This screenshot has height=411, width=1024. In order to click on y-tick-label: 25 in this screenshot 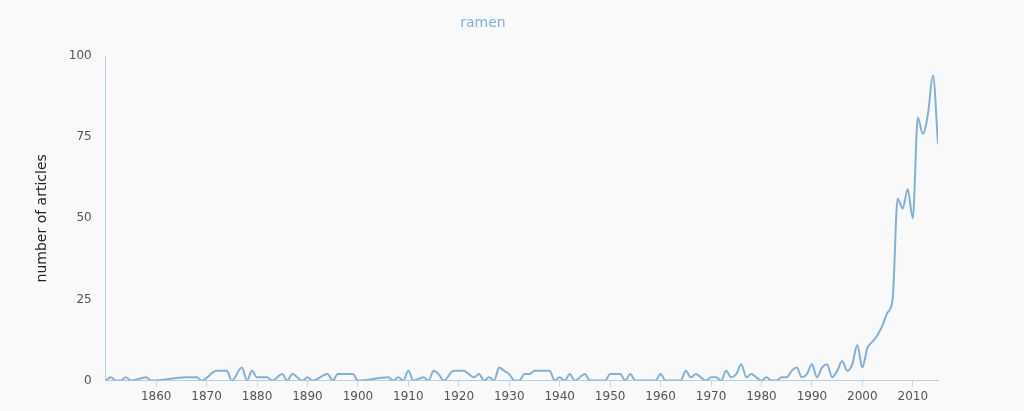, I will do `click(84, 298)`.